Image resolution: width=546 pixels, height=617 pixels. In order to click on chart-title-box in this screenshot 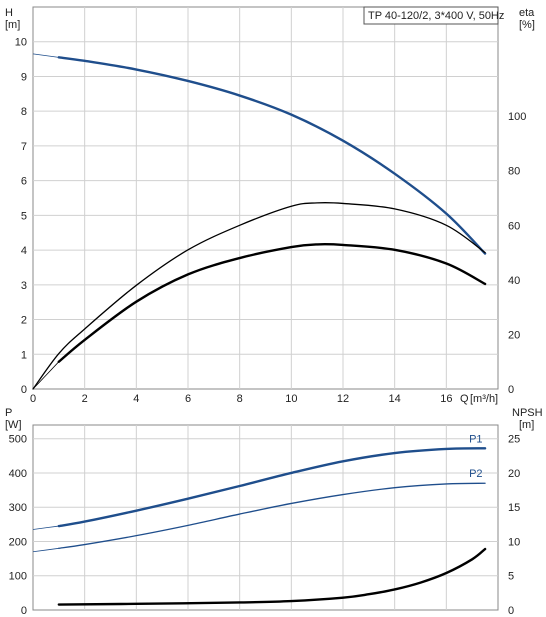, I will do `click(431, 15)`.